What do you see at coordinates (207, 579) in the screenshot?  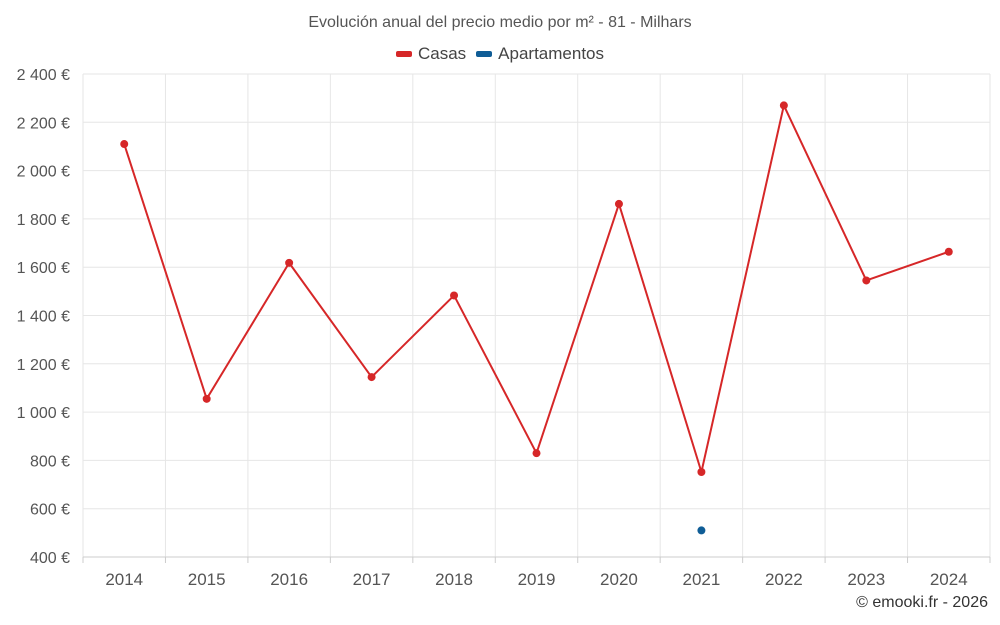 I see `x-tick-label: 2015` at bounding box center [207, 579].